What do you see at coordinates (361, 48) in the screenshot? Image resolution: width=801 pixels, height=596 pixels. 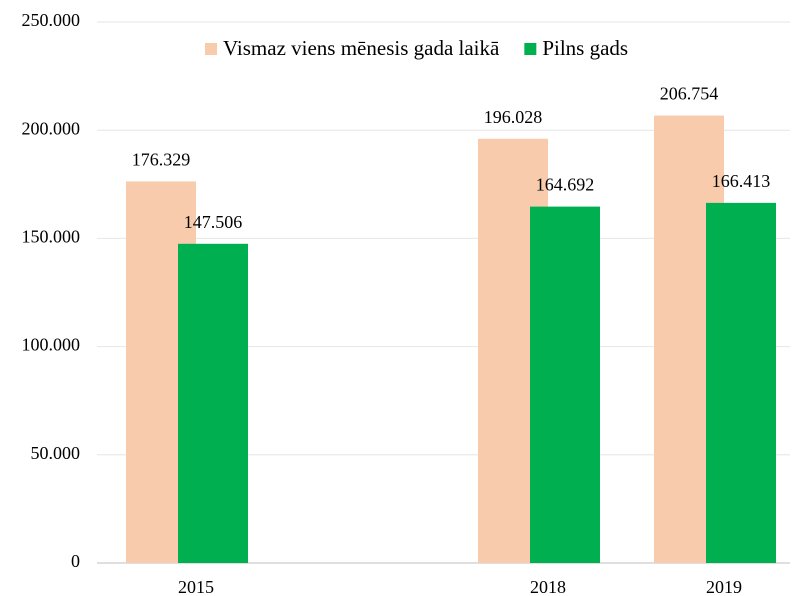 I see `legend-label: Vismaz viens mēnesis gada laikā` at bounding box center [361, 48].